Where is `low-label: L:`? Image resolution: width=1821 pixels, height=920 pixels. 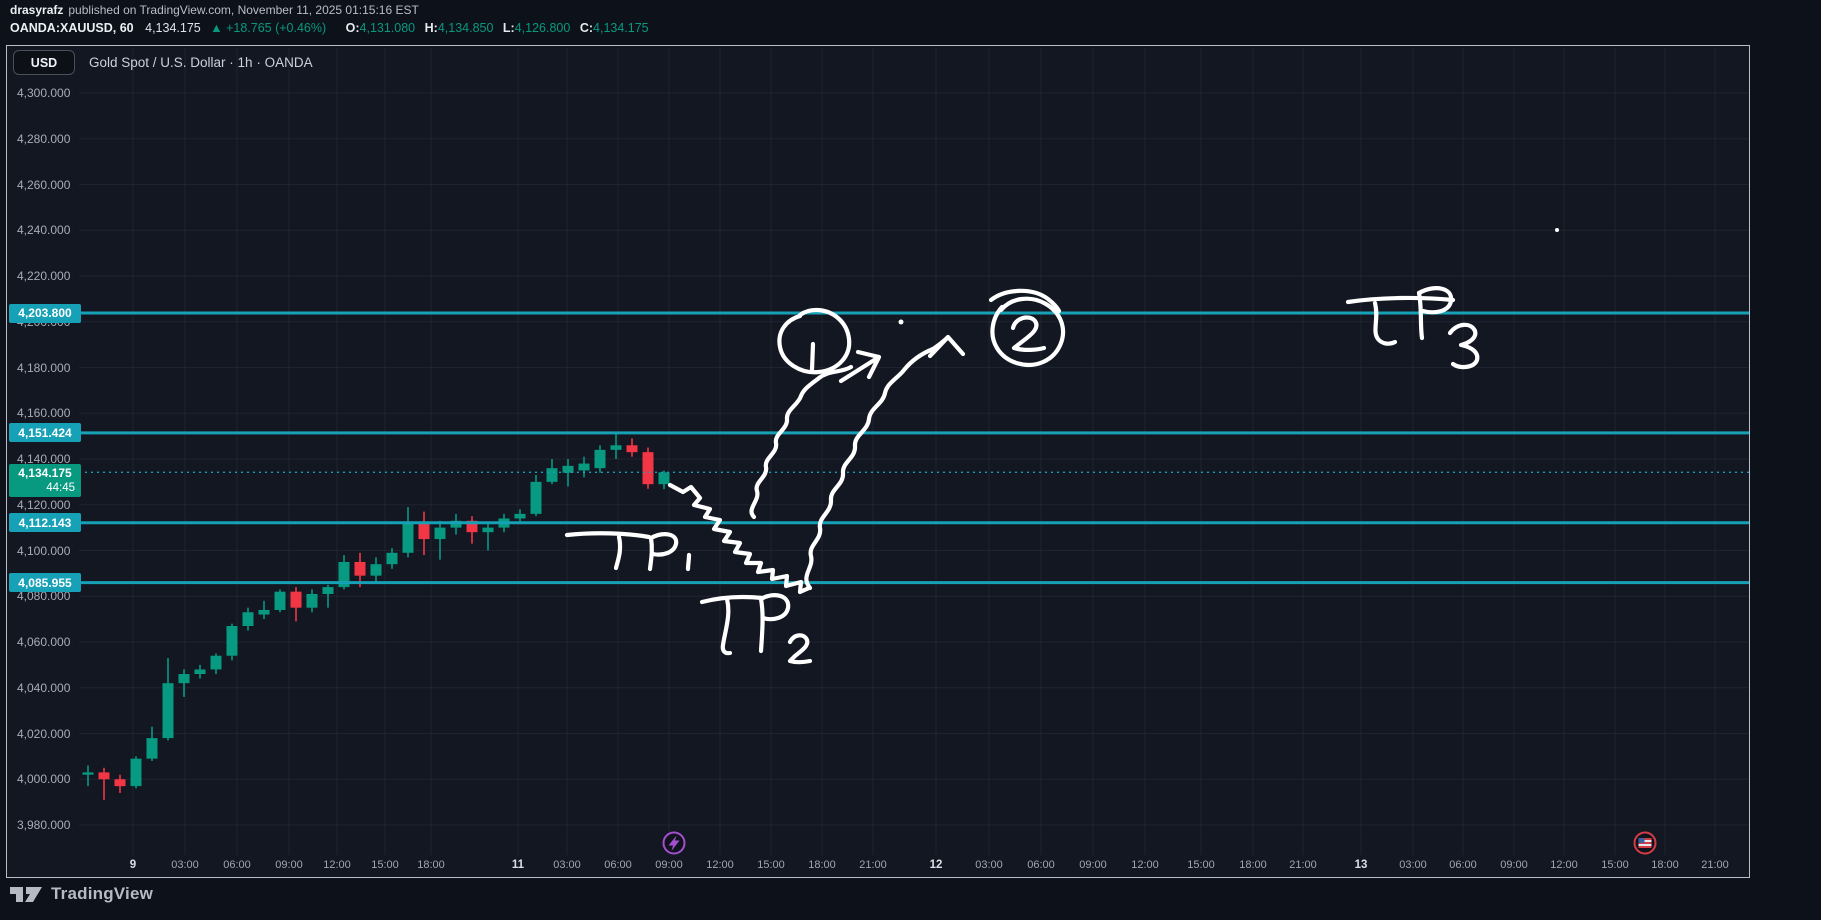
low-label: L: is located at coordinates (508, 28).